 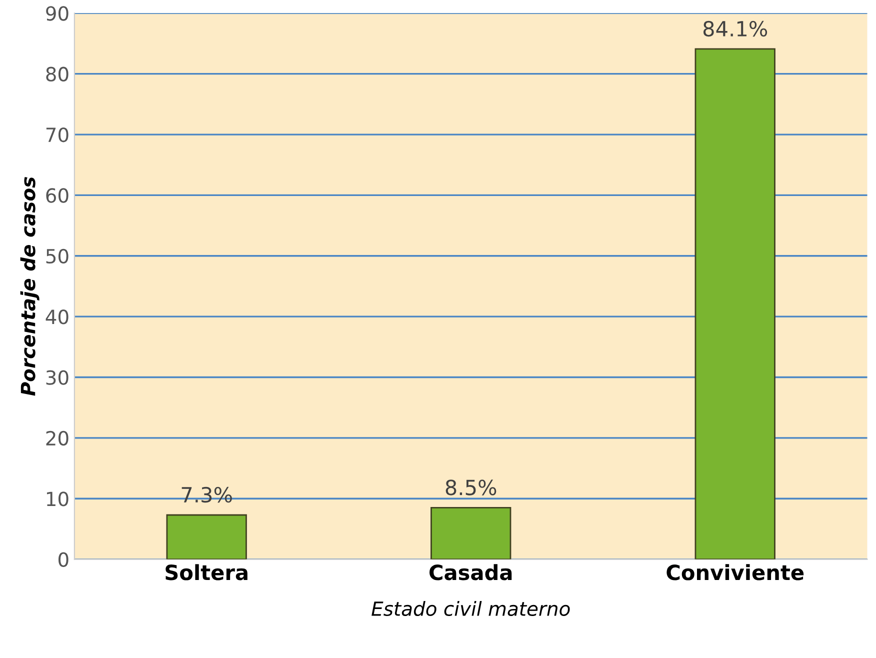 I want to click on x-axis-title: Estado civil materno, so click(x=471, y=608).